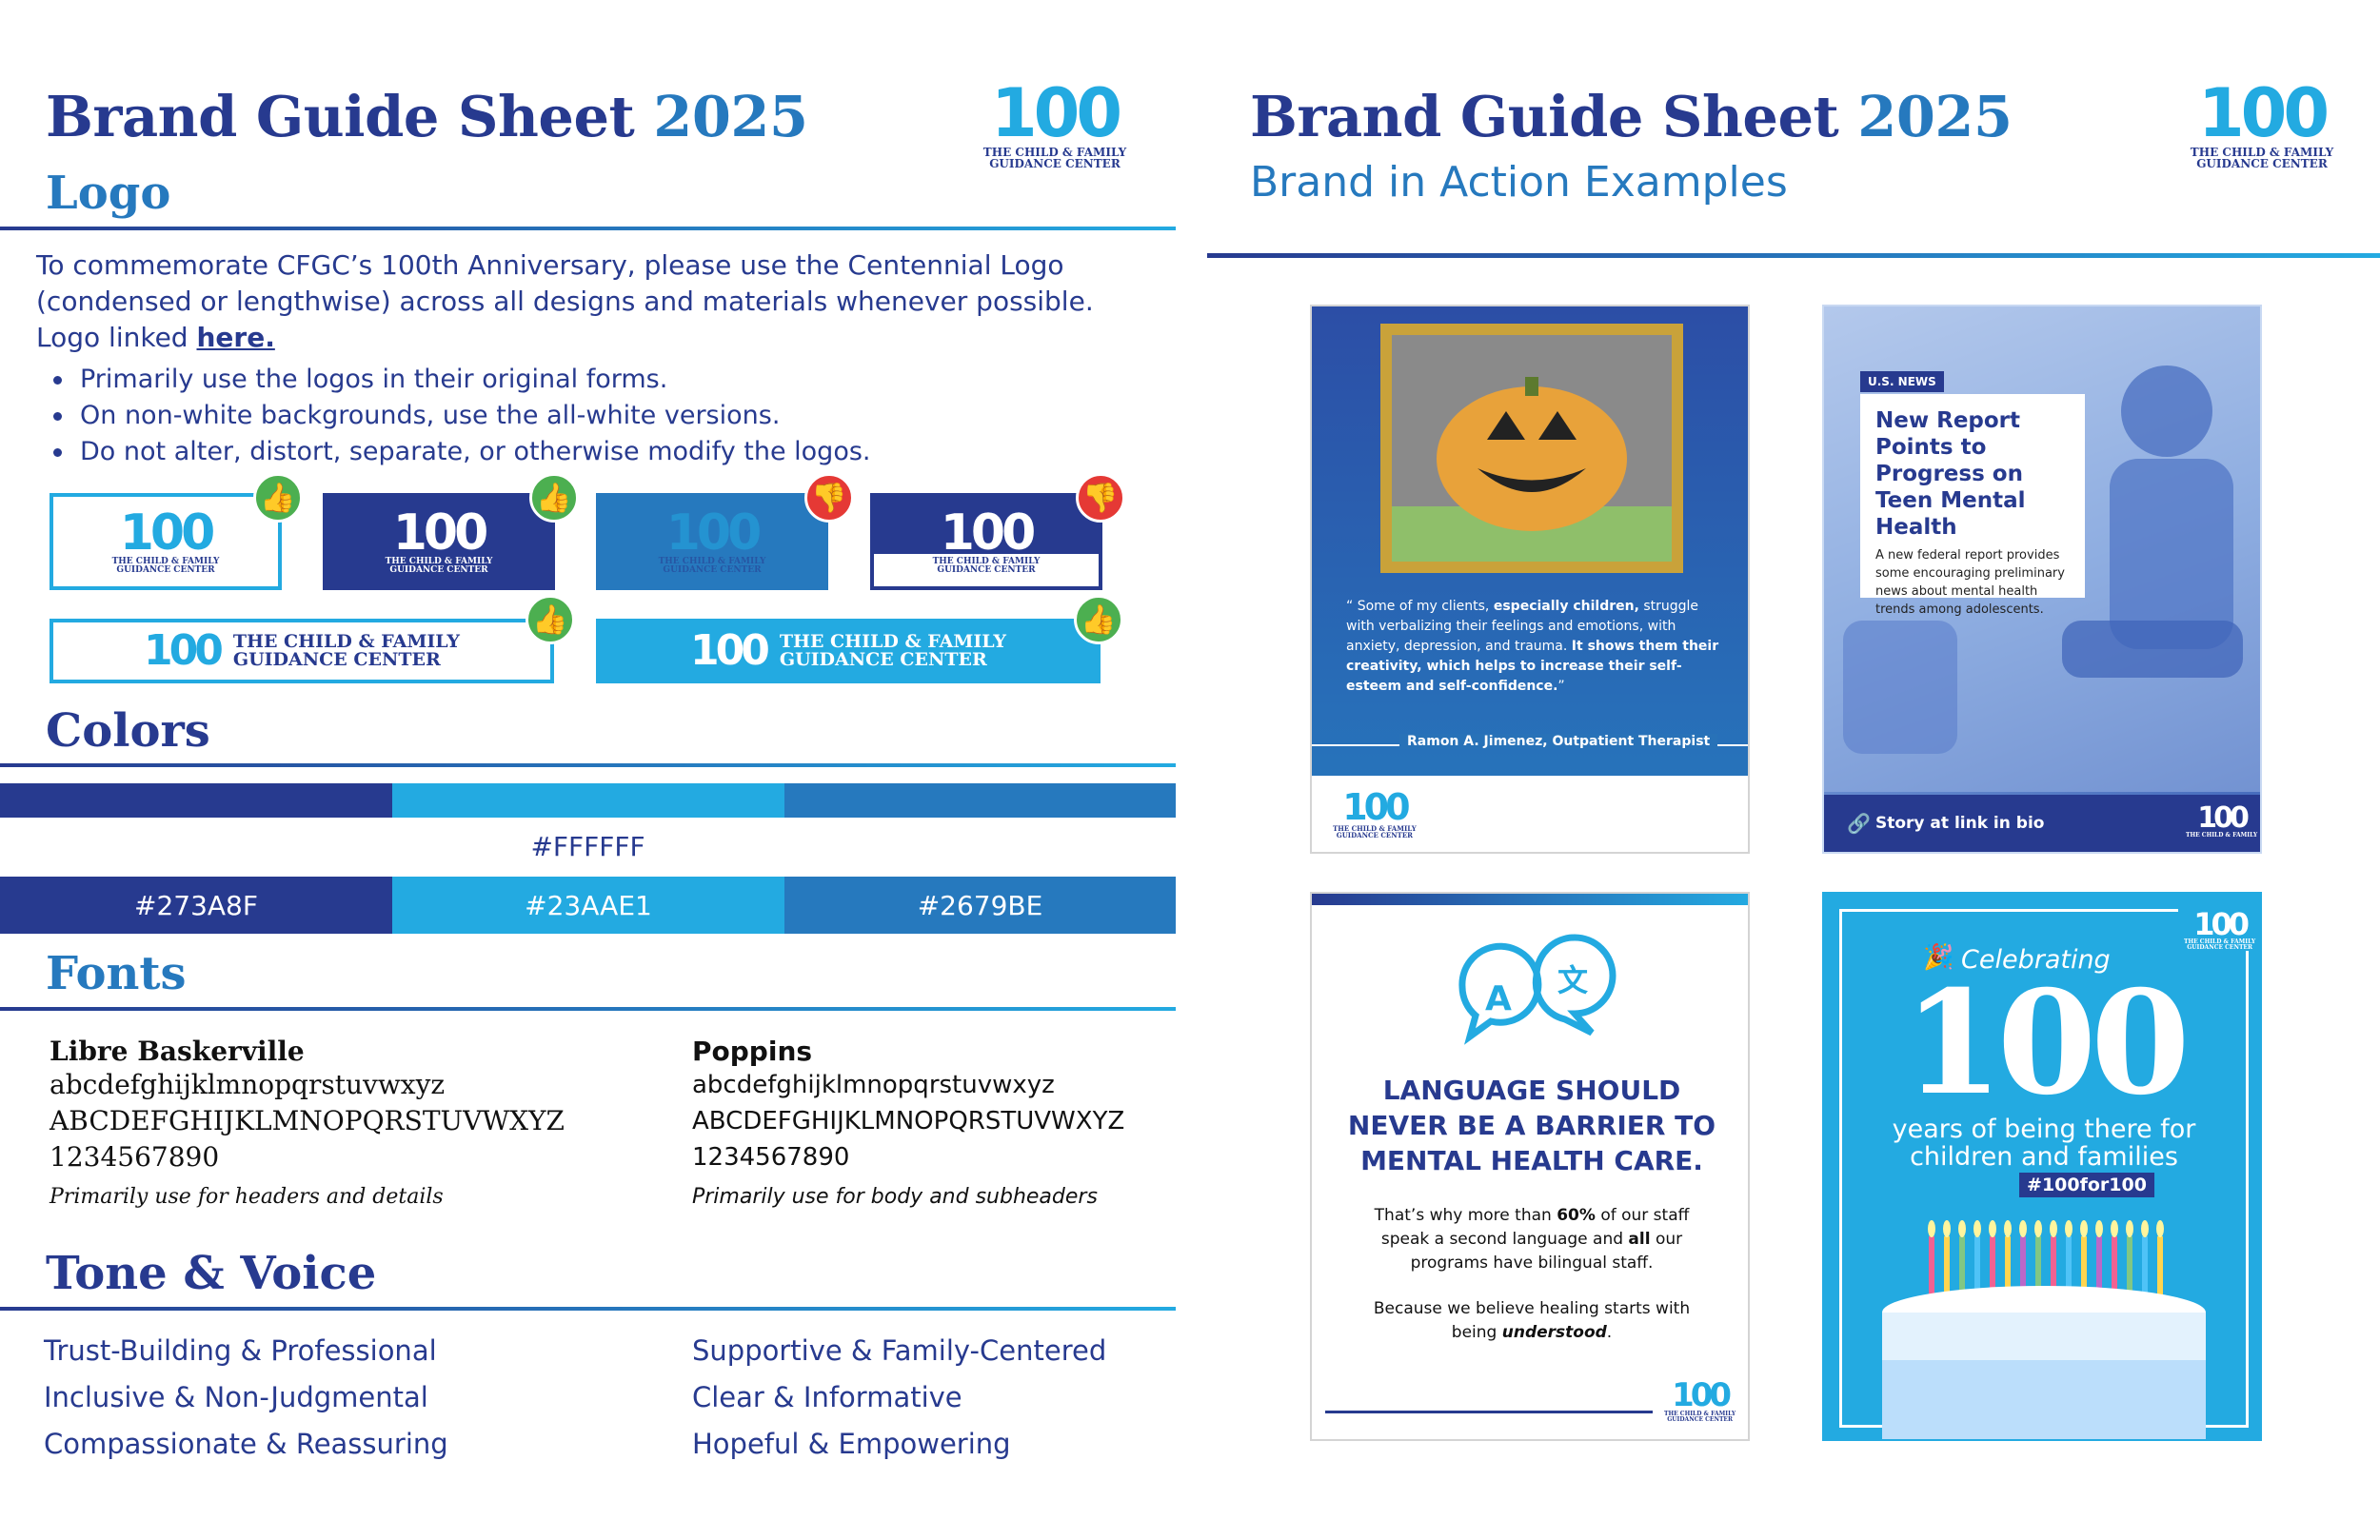 The width and height of the screenshot is (2380, 1540). I want to click on lang-p1-e: our programs have bilingual staff., so click(1546, 1251).